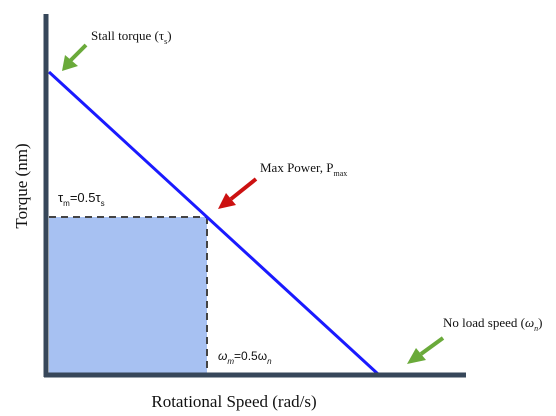 This screenshot has width=556, height=416. Describe the element at coordinates (81, 199) in the screenshot. I see `tau-m-label: τm=0.5τs` at that location.